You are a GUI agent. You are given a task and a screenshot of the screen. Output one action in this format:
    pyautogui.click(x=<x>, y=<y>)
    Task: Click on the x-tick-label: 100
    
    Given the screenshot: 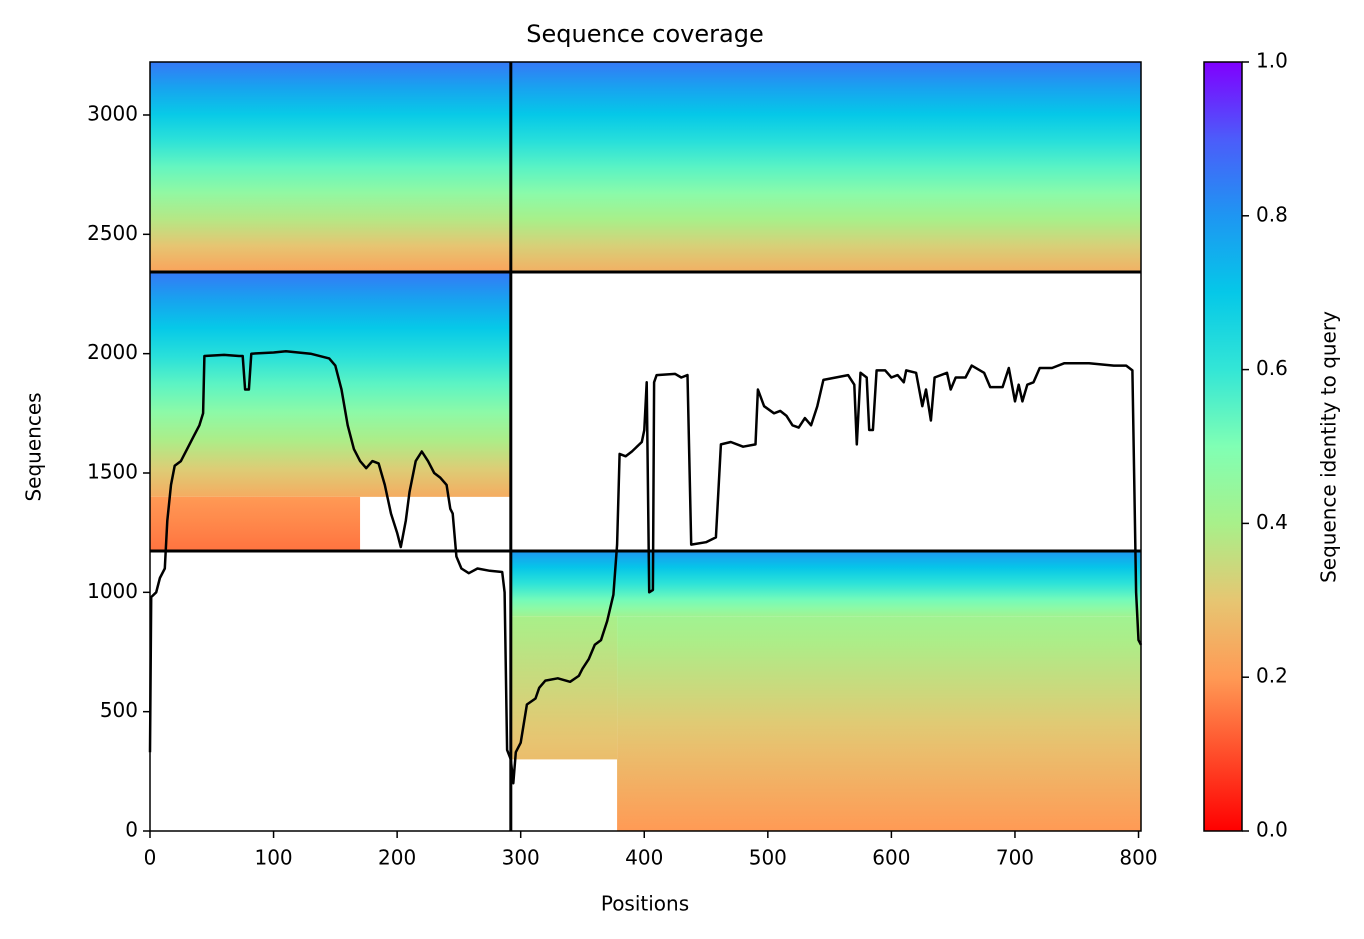 What is the action you would take?
    pyautogui.click(x=273, y=858)
    